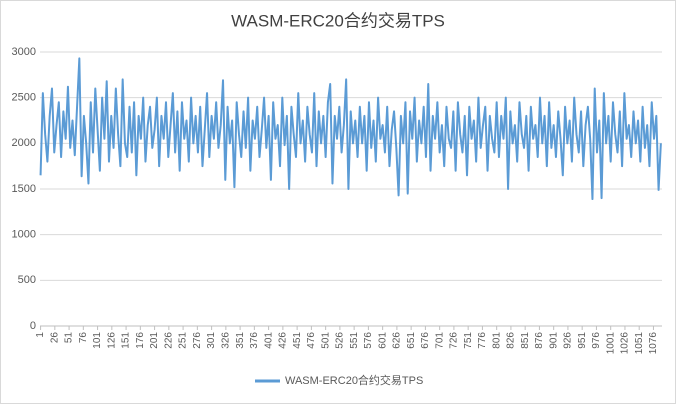 The width and height of the screenshot is (676, 404). I want to click on y-tick-label: 1500, so click(24, 189).